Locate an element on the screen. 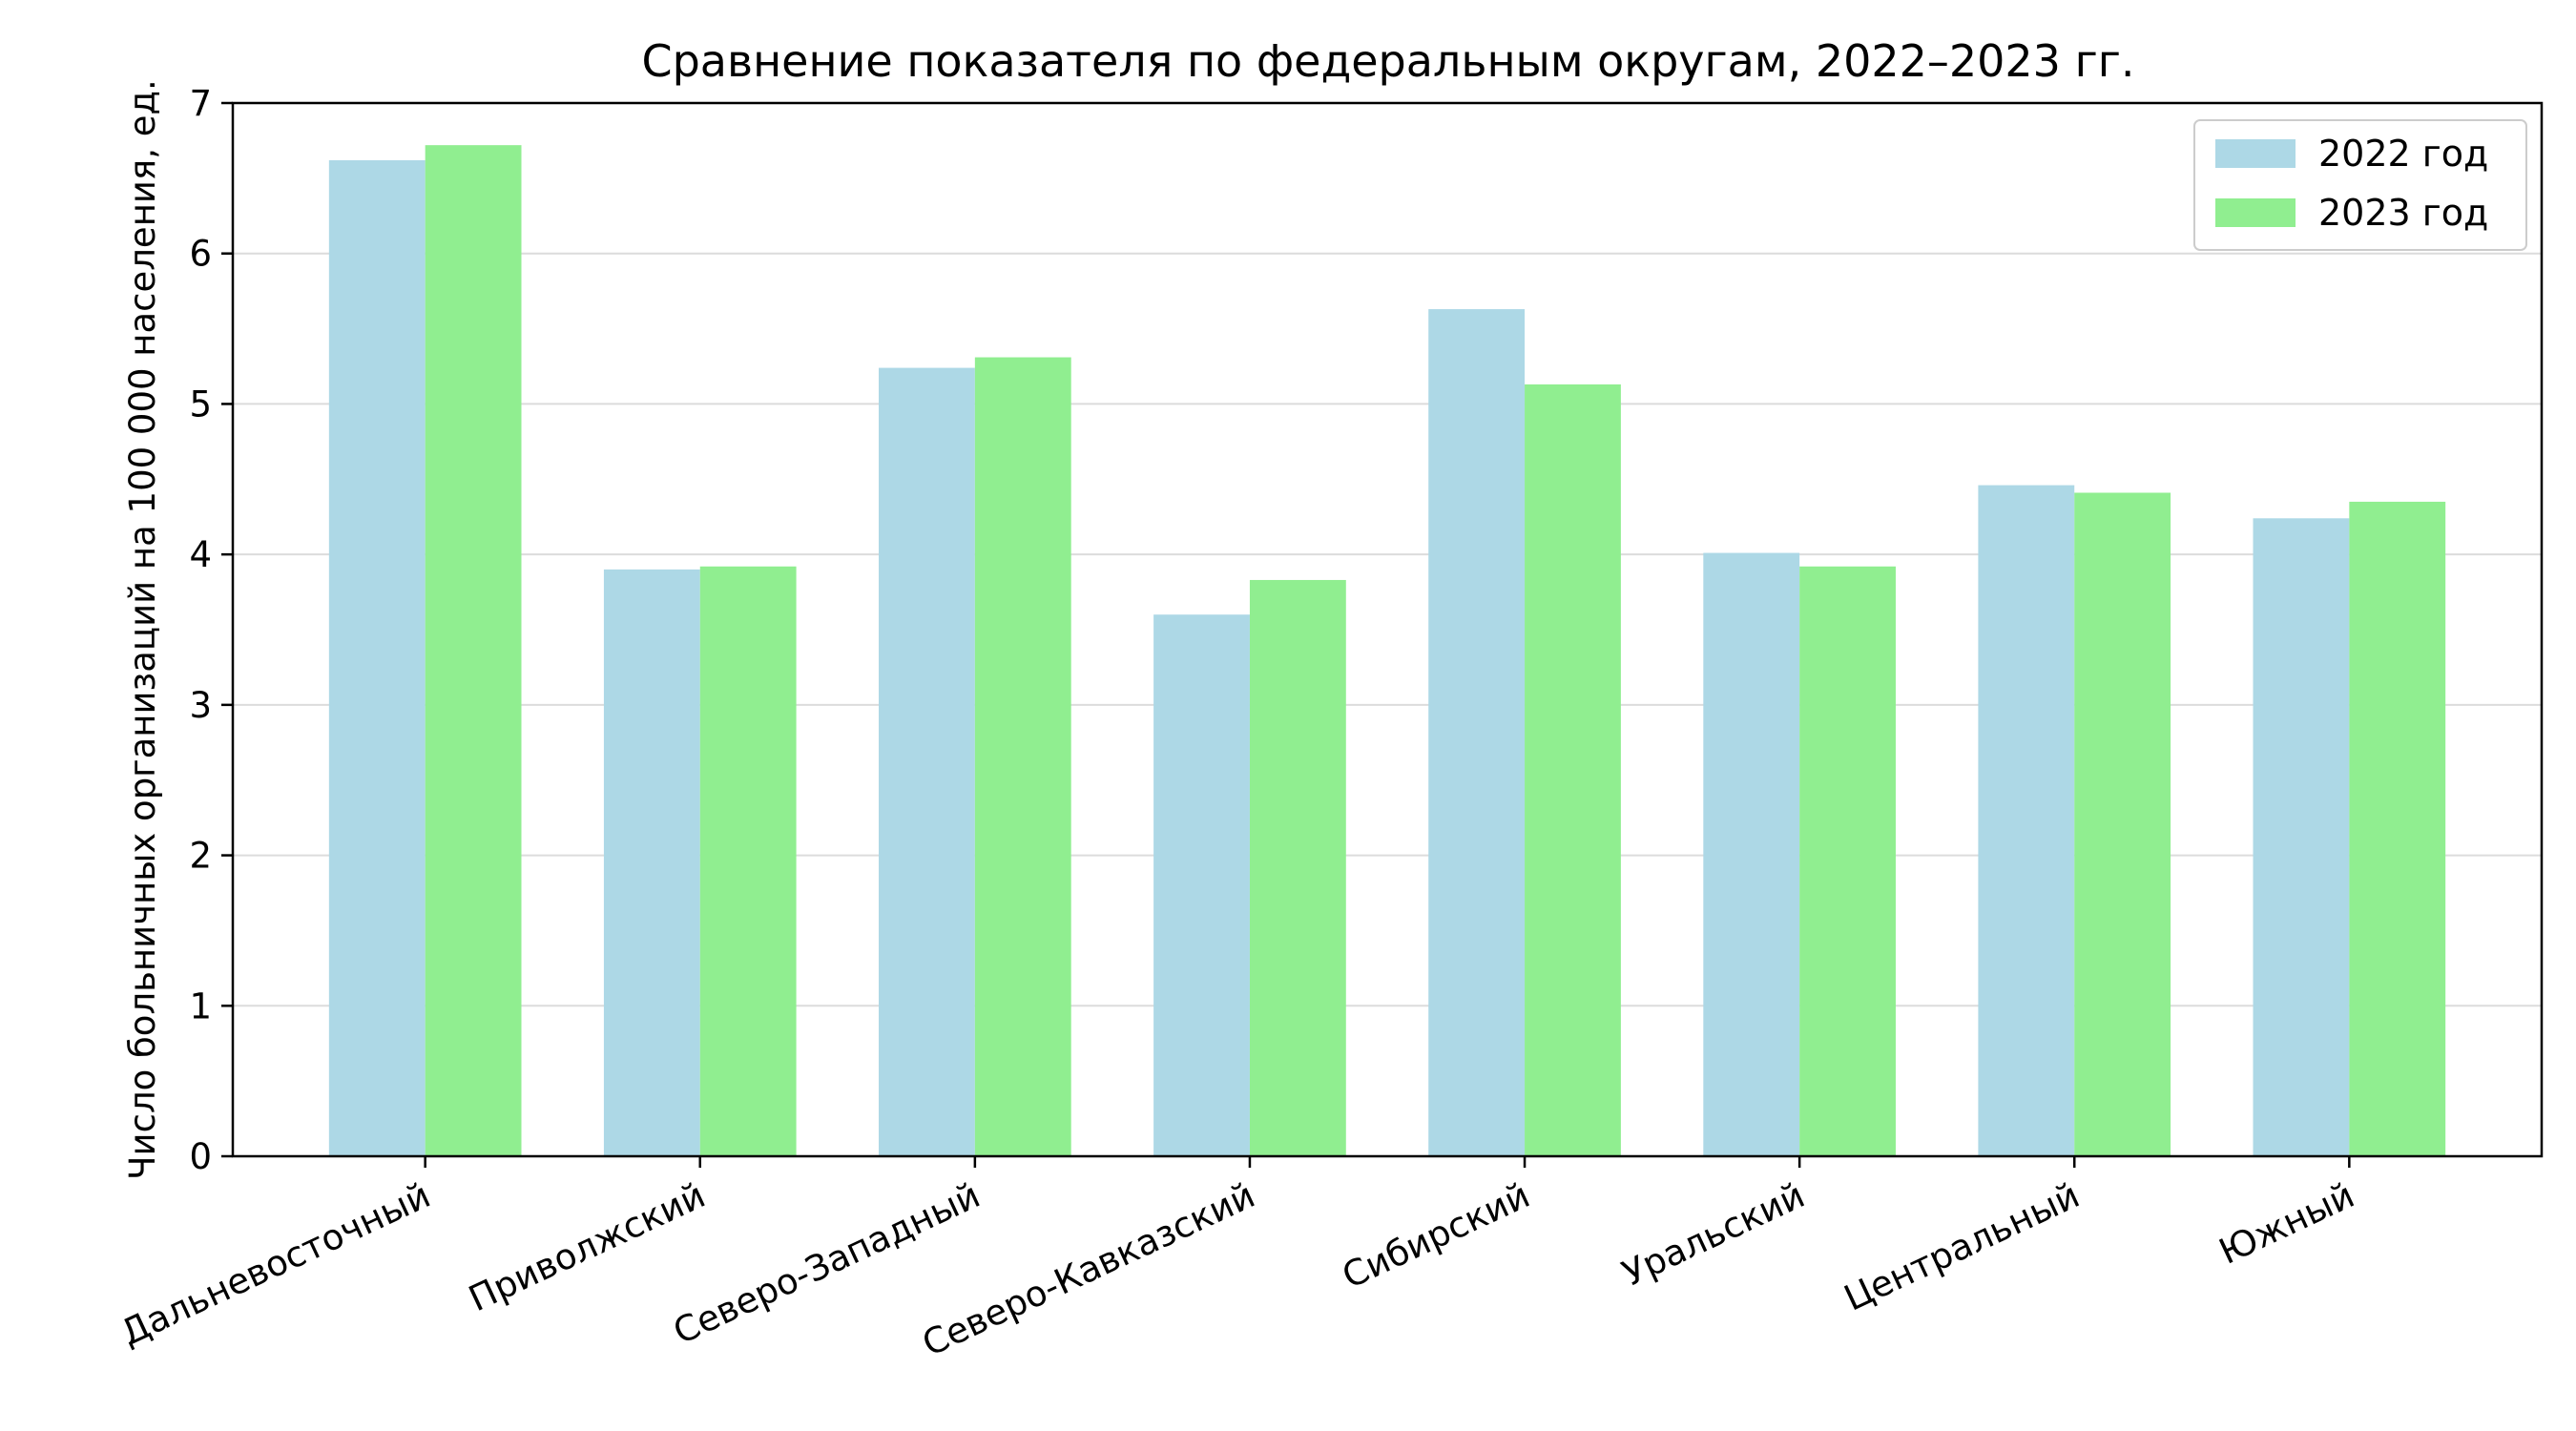  y-tick-label: 6 is located at coordinates (200, 255).